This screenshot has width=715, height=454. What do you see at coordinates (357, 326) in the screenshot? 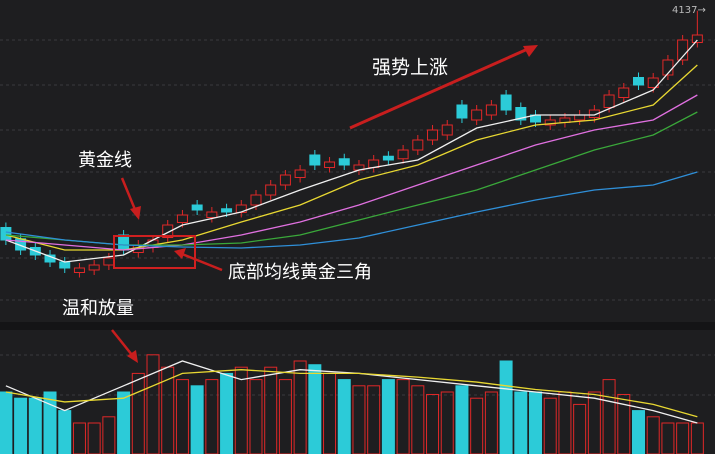
I see `panel-separator` at bounding box center [357, 326].